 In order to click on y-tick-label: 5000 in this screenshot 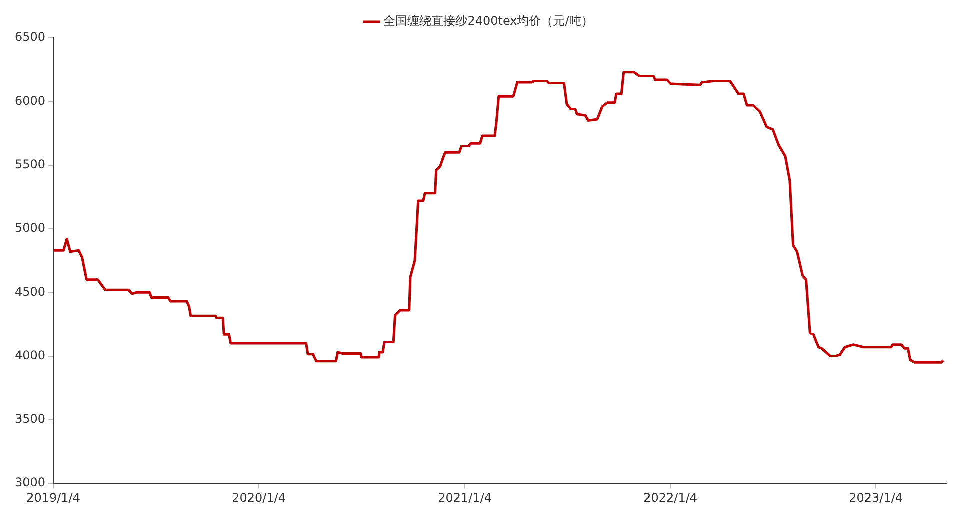, I will do `click(30, 228)`.